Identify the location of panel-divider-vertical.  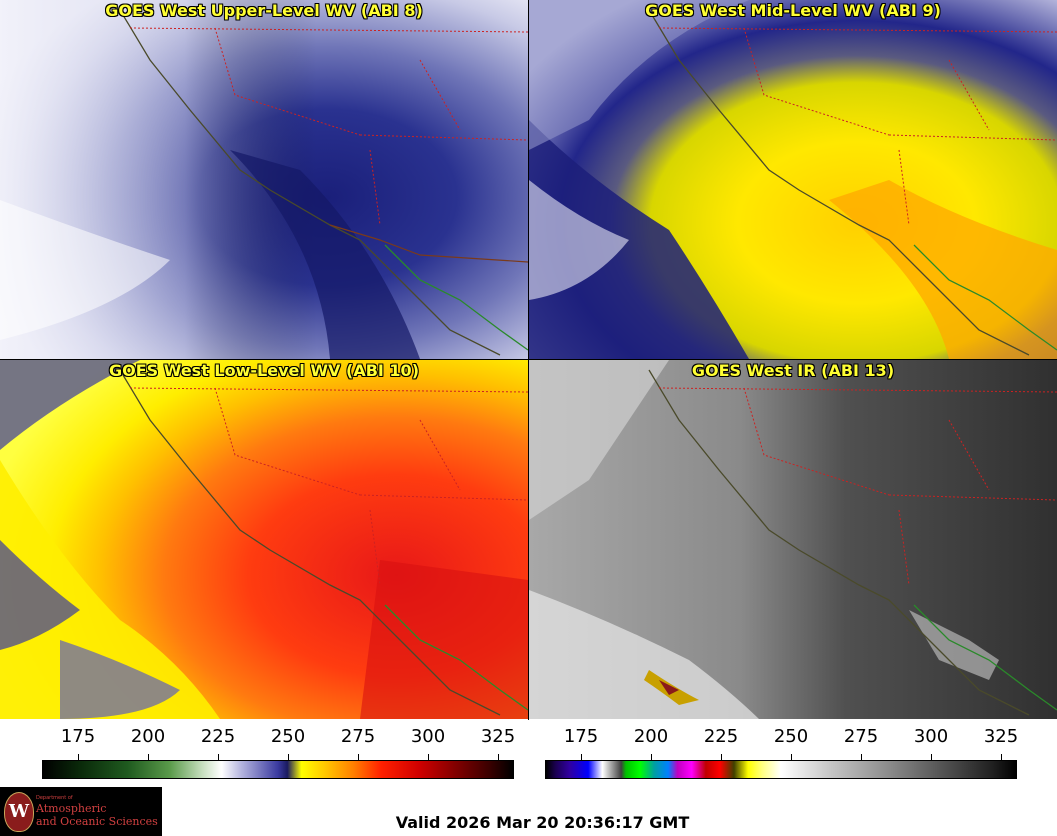
(528, 360).